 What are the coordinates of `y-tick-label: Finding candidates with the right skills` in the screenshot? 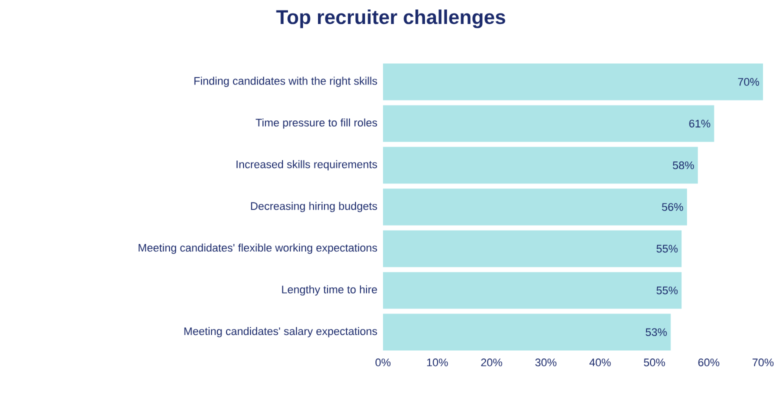 It's located at (286, 81).